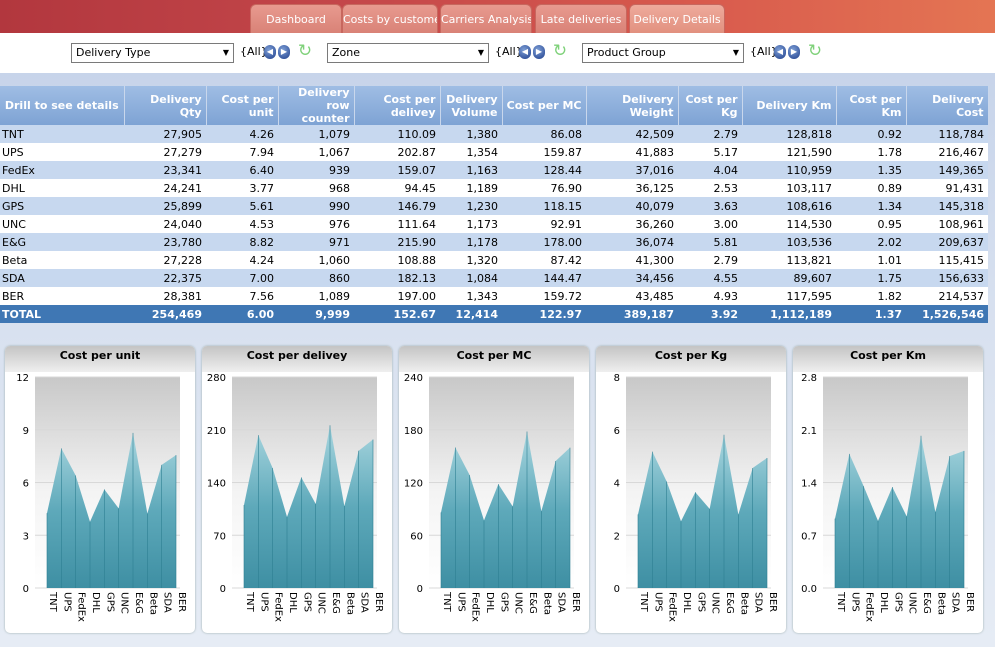 Image resolution: width=995 pixels, height=647 pixels. I want to click on table-cell: 144.47, so click(544, 278).